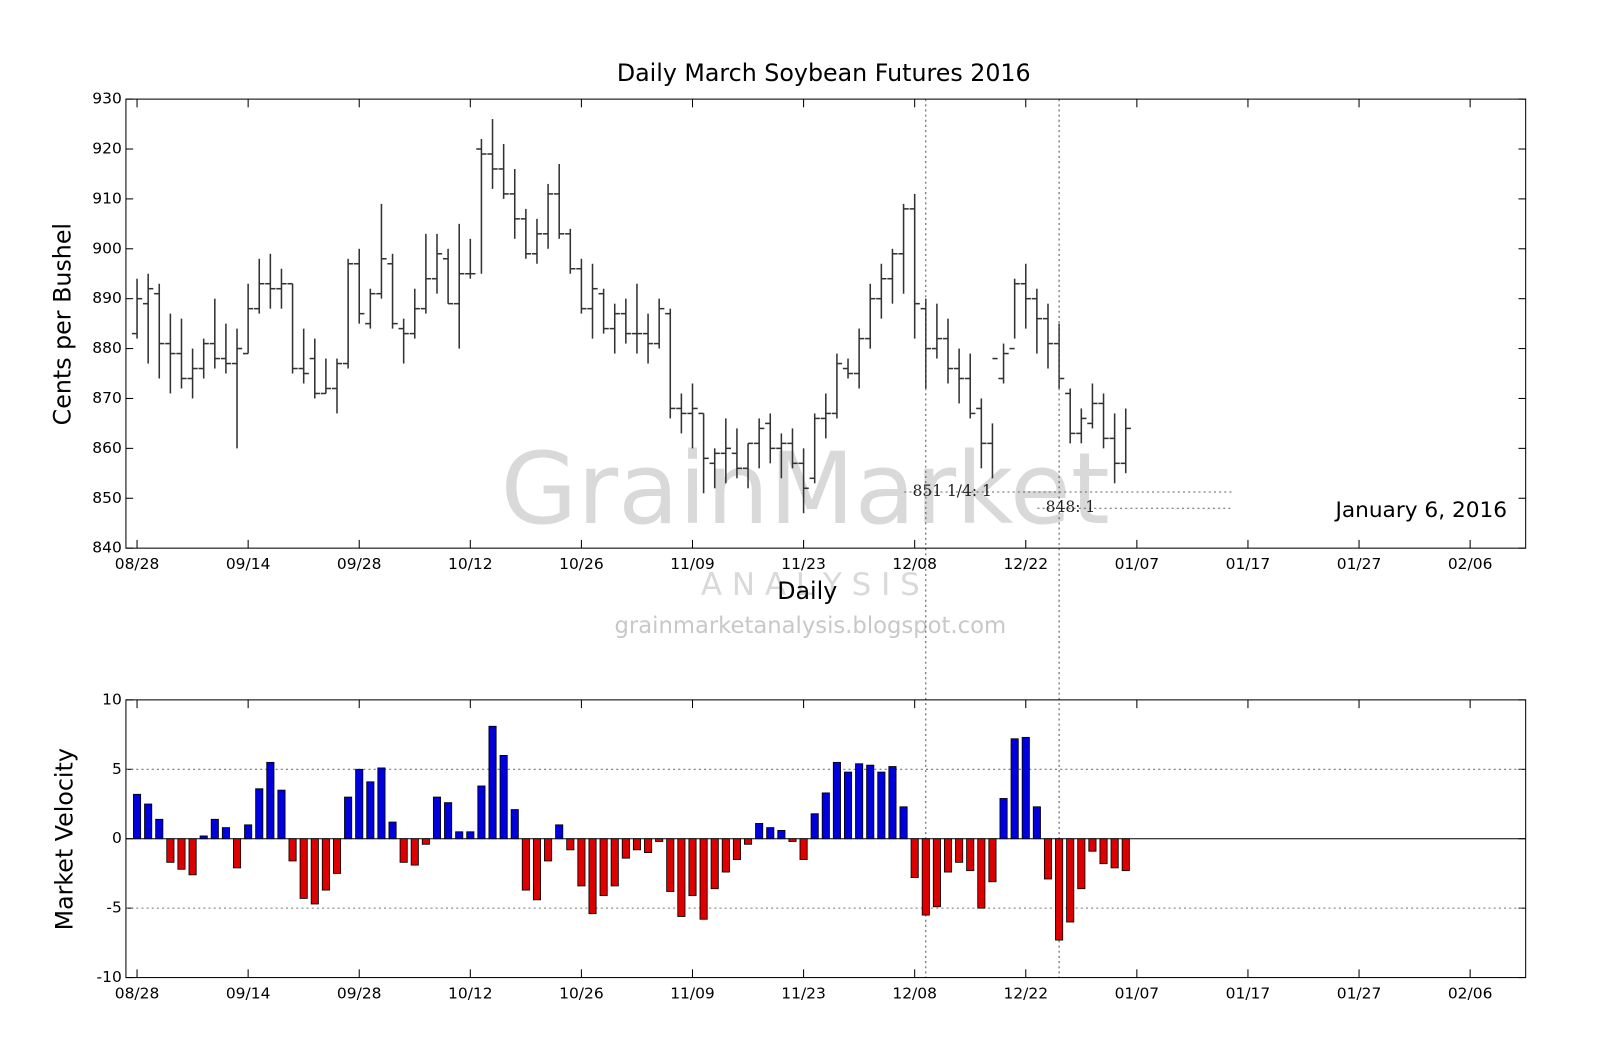  I want to click on chart-title: Daily March Soybean Futures 2016, so click(824, 73).